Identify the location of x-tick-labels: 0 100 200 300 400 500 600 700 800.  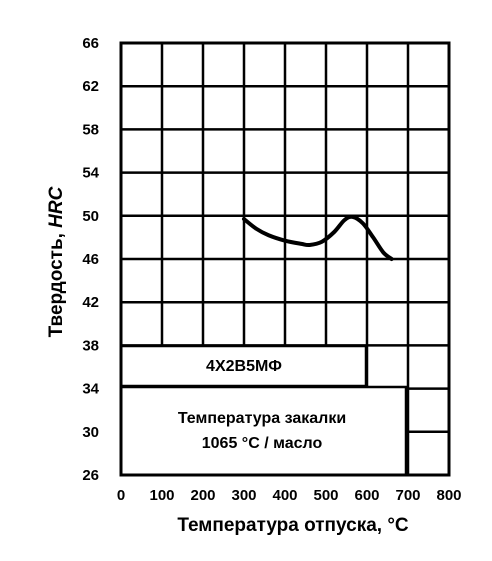
(289, 495).